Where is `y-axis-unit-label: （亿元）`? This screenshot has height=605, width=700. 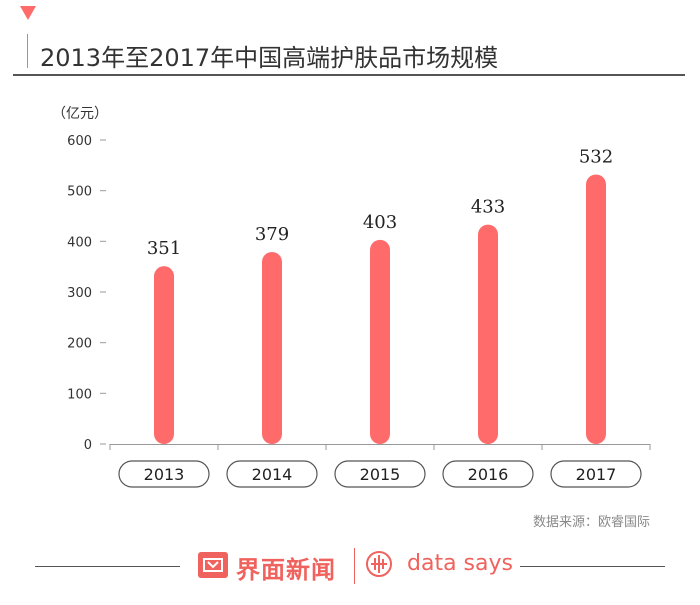 y-axis-unit-label: （亿元） is located at coordinates (80, 114).